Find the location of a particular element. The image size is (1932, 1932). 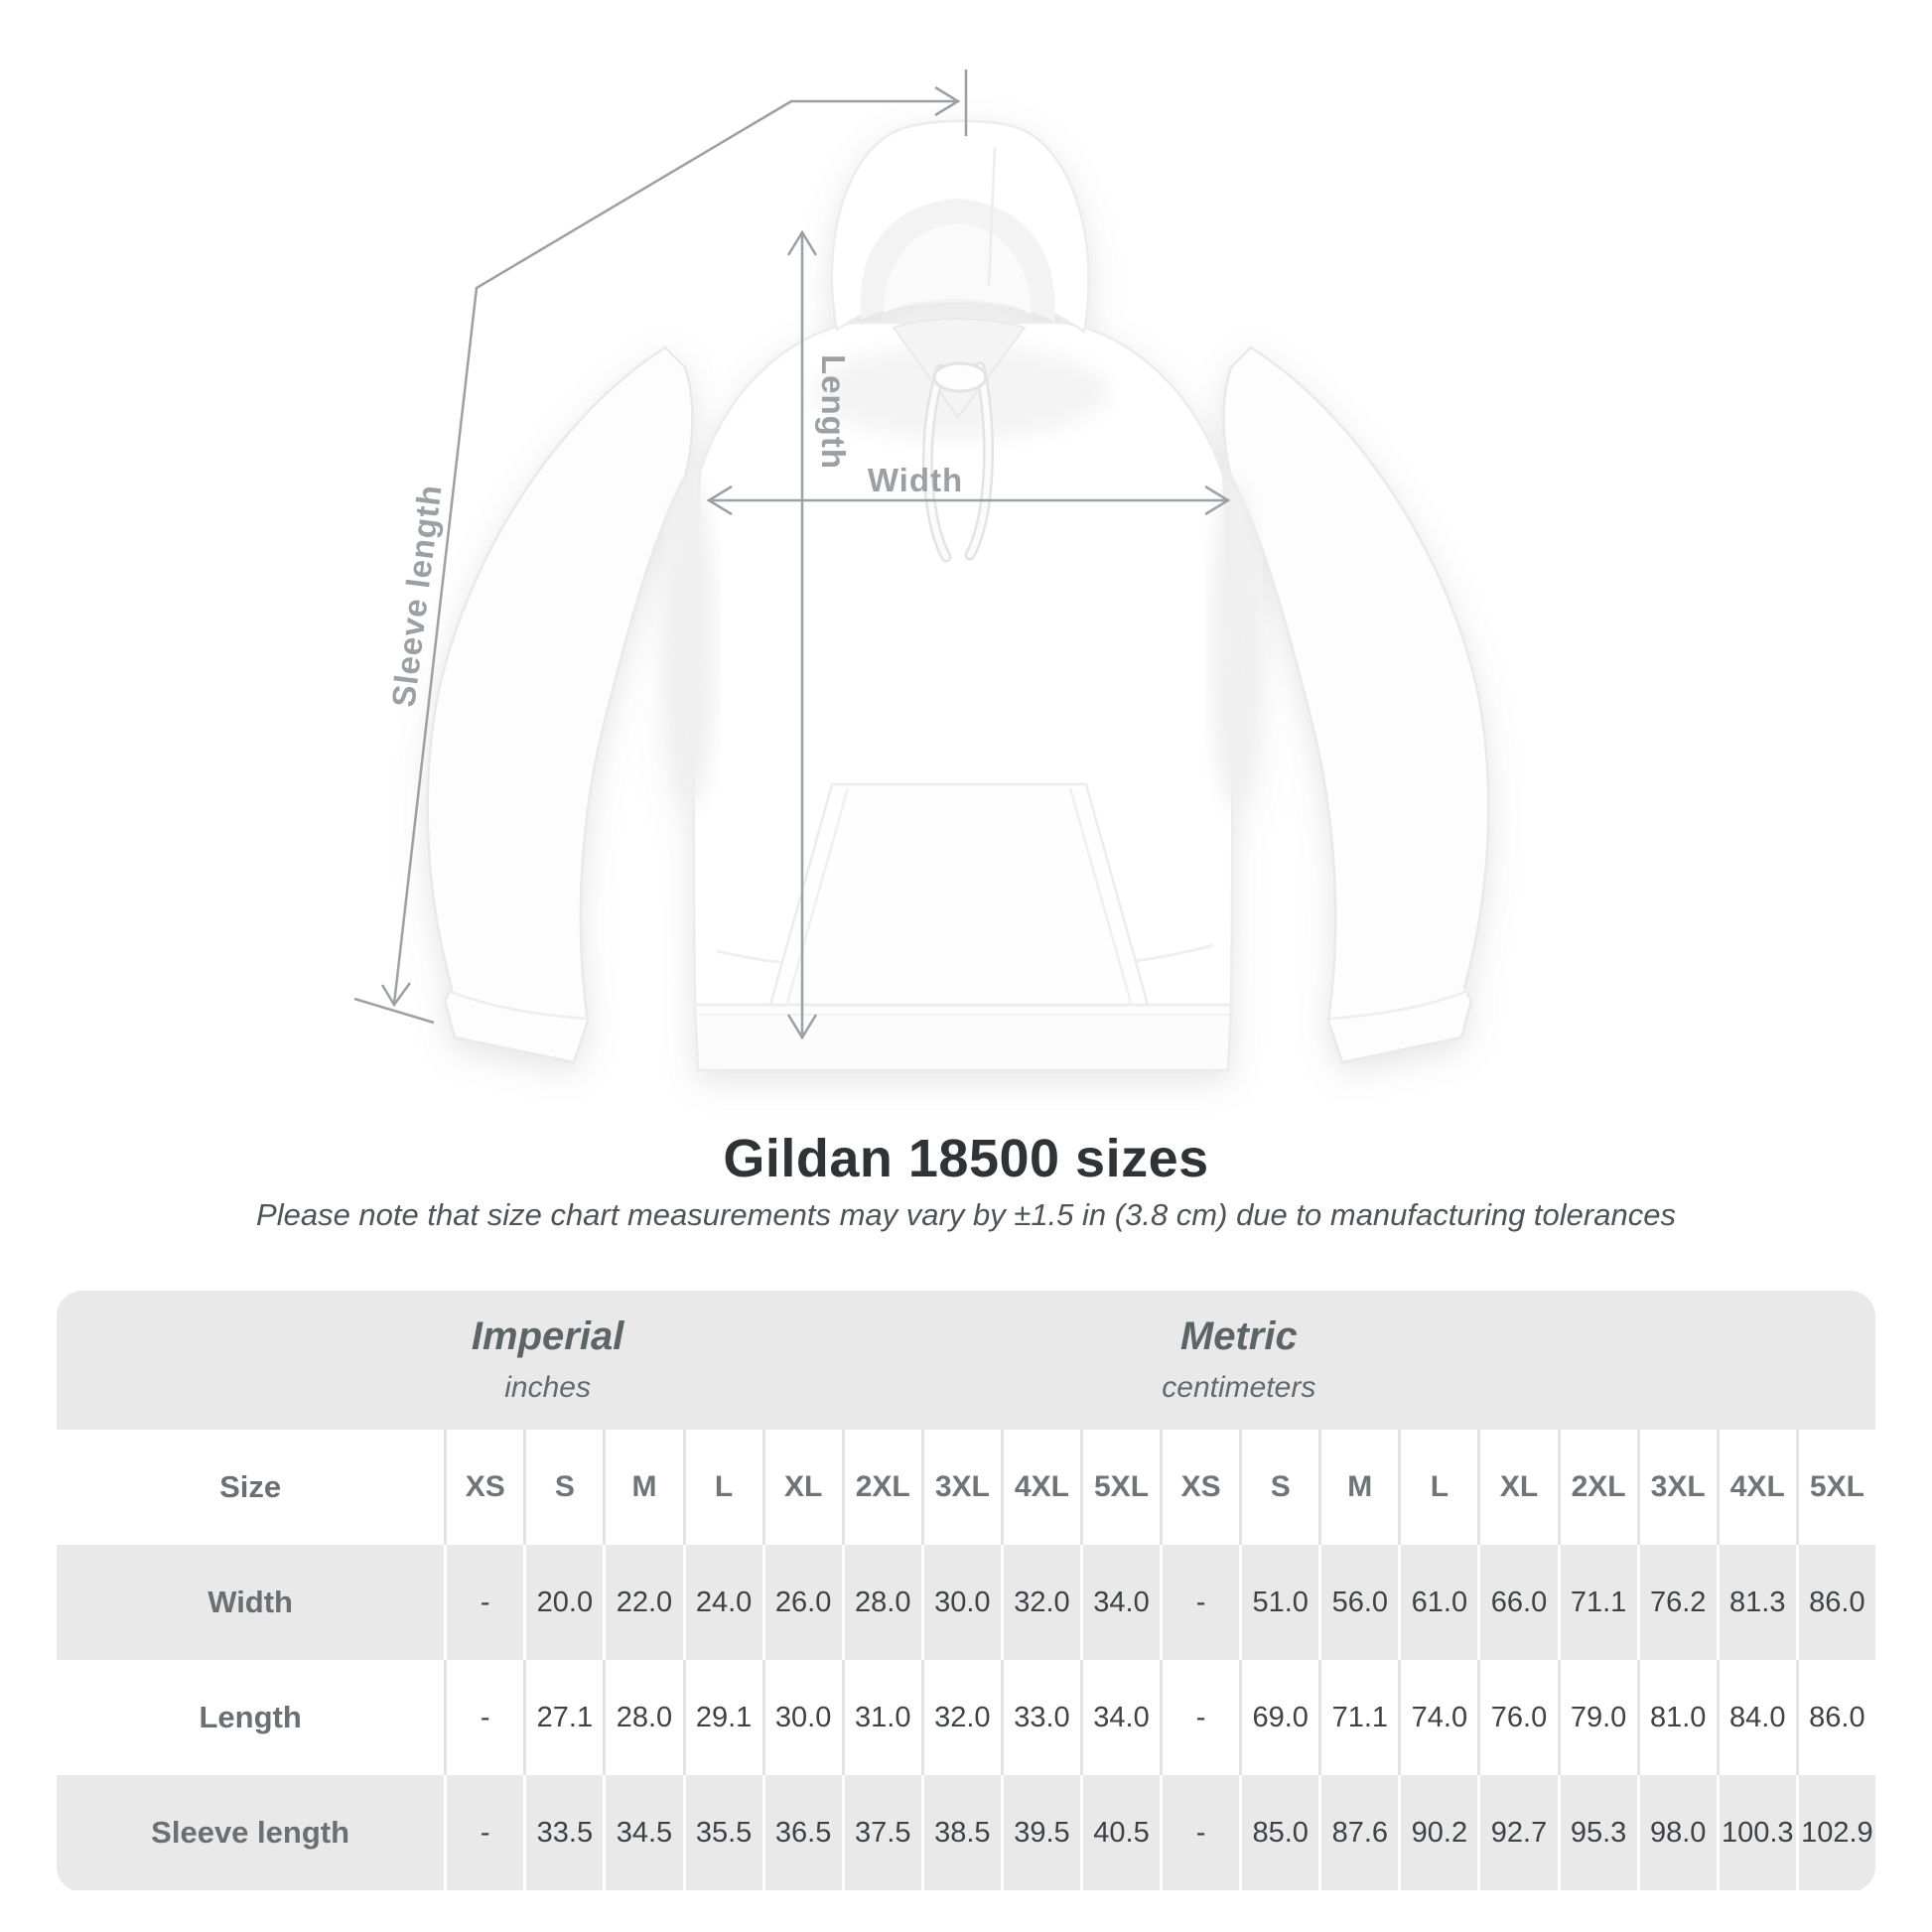

value-cell: 76.2 is located at coordinates (1677, 1602).